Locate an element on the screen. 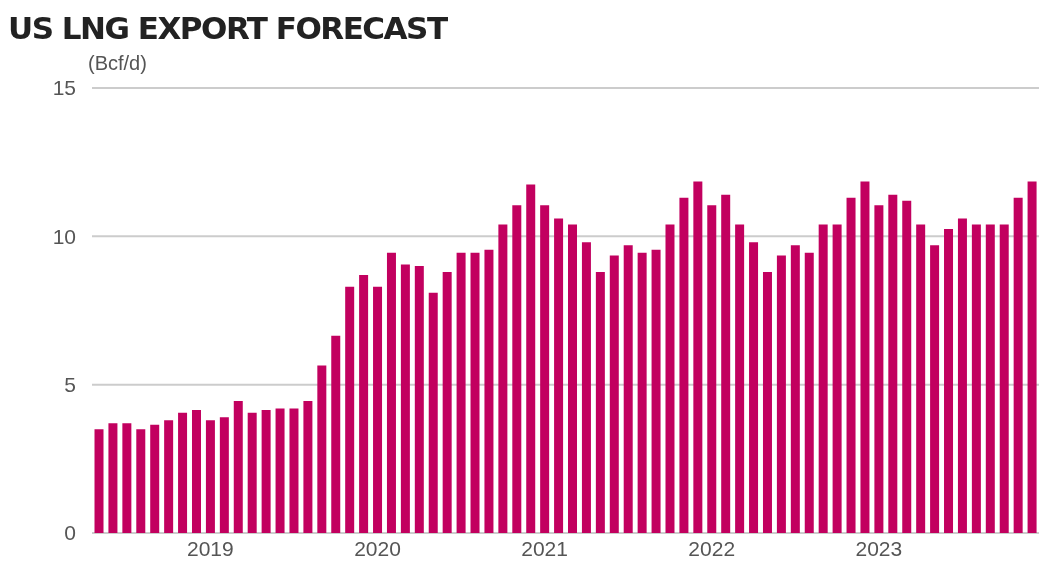  x-tick-label: 2020 is located at coordinates (377, 548).